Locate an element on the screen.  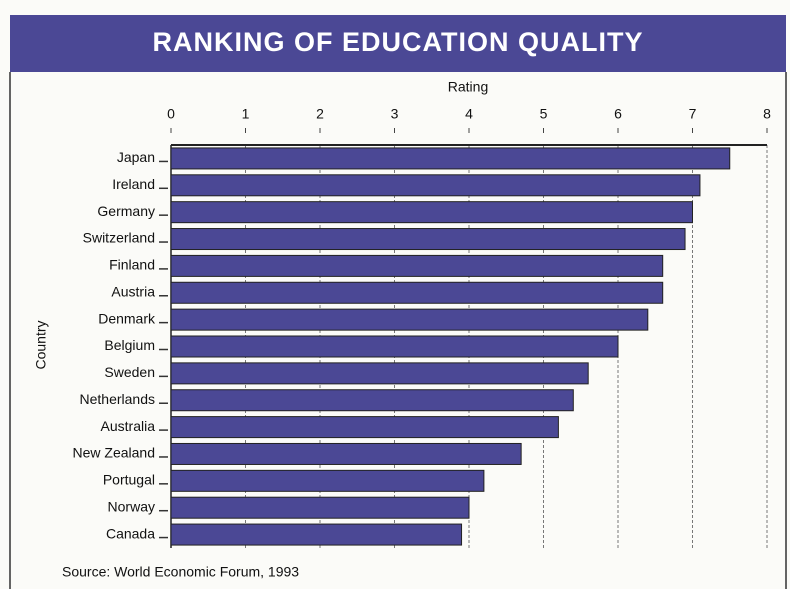
y-tick-label: Japan is located at coordinates (136, 157).